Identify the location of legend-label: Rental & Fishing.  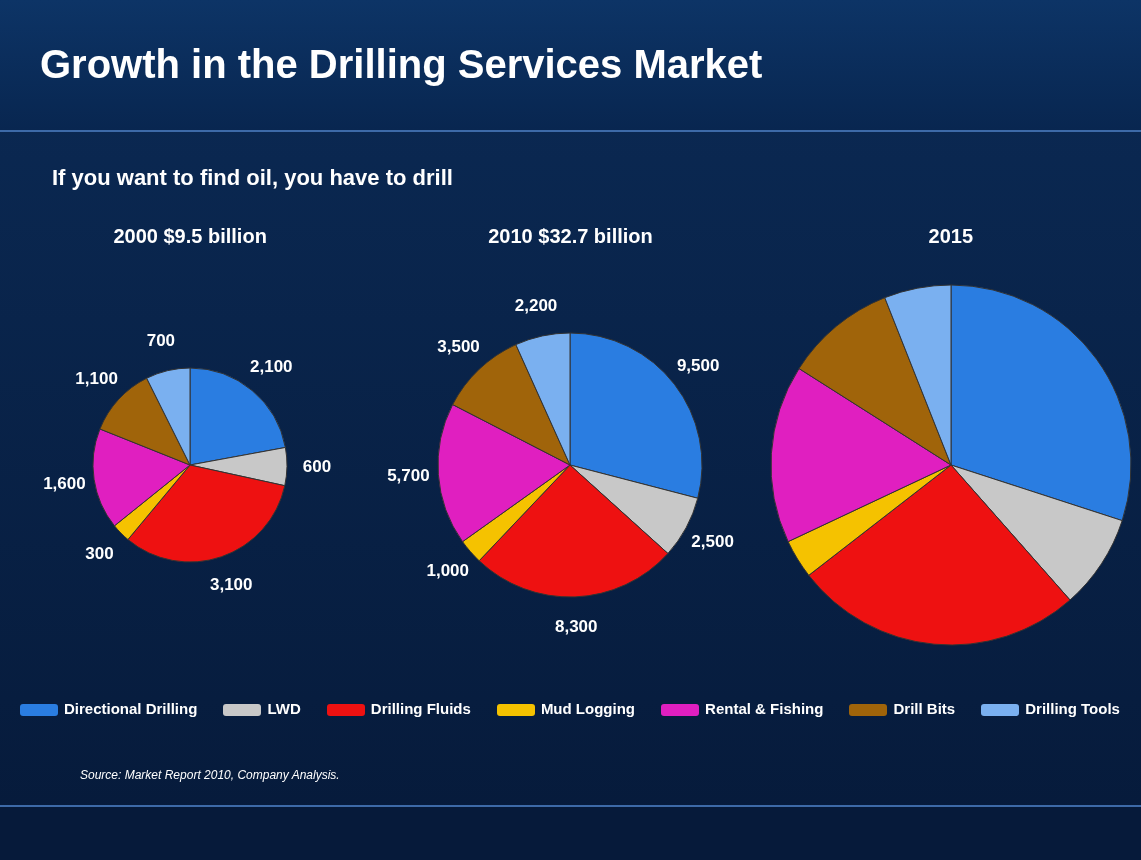
(764, 708).